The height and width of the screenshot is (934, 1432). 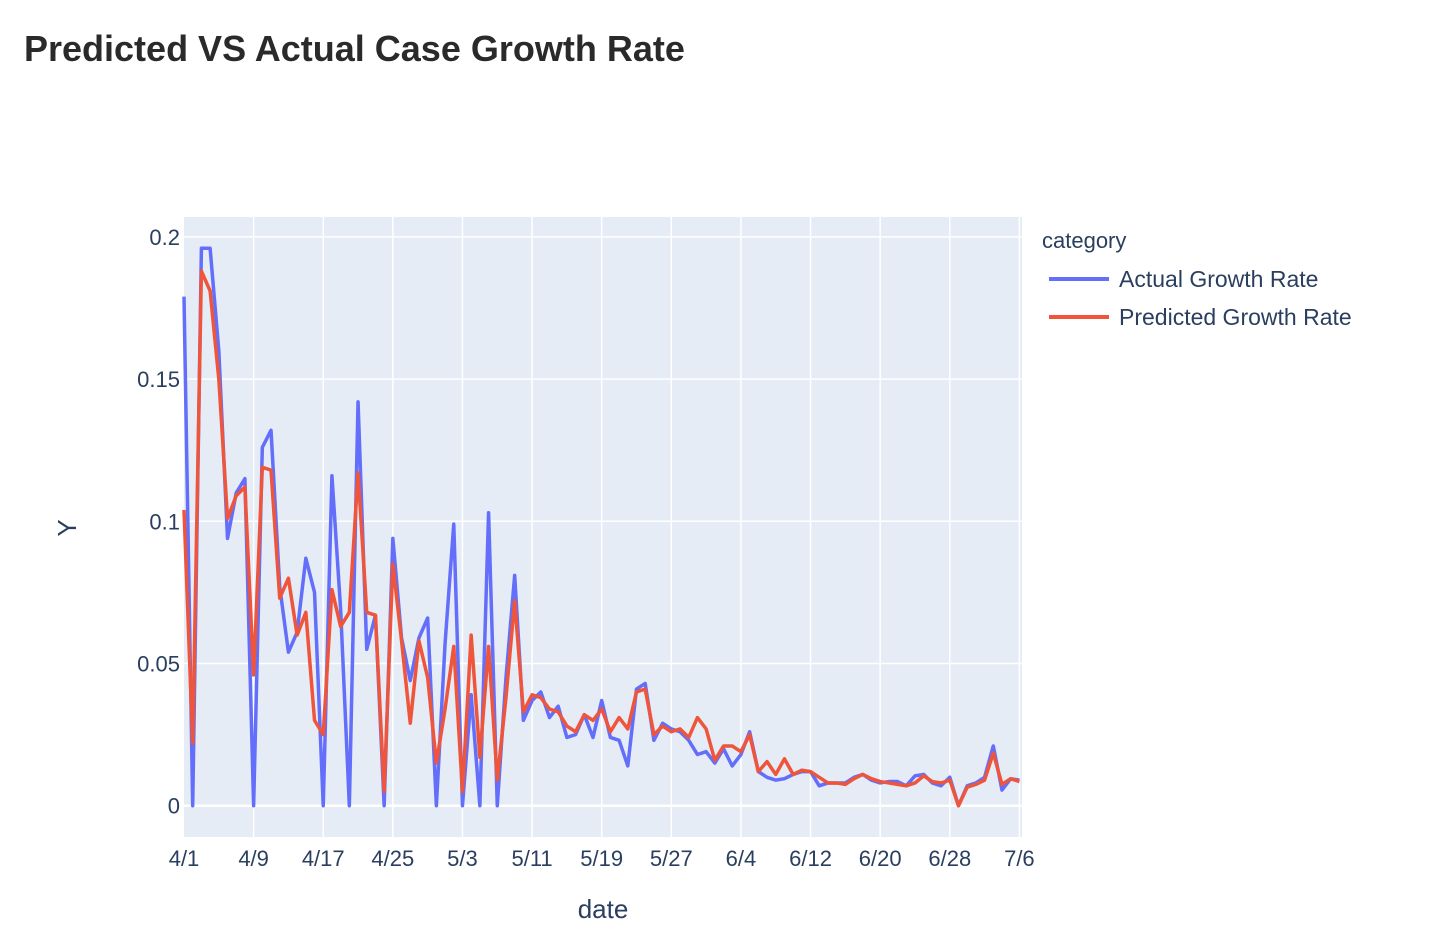 I want to click on x-tick-label: 5/3, so click(x=462, y=858).